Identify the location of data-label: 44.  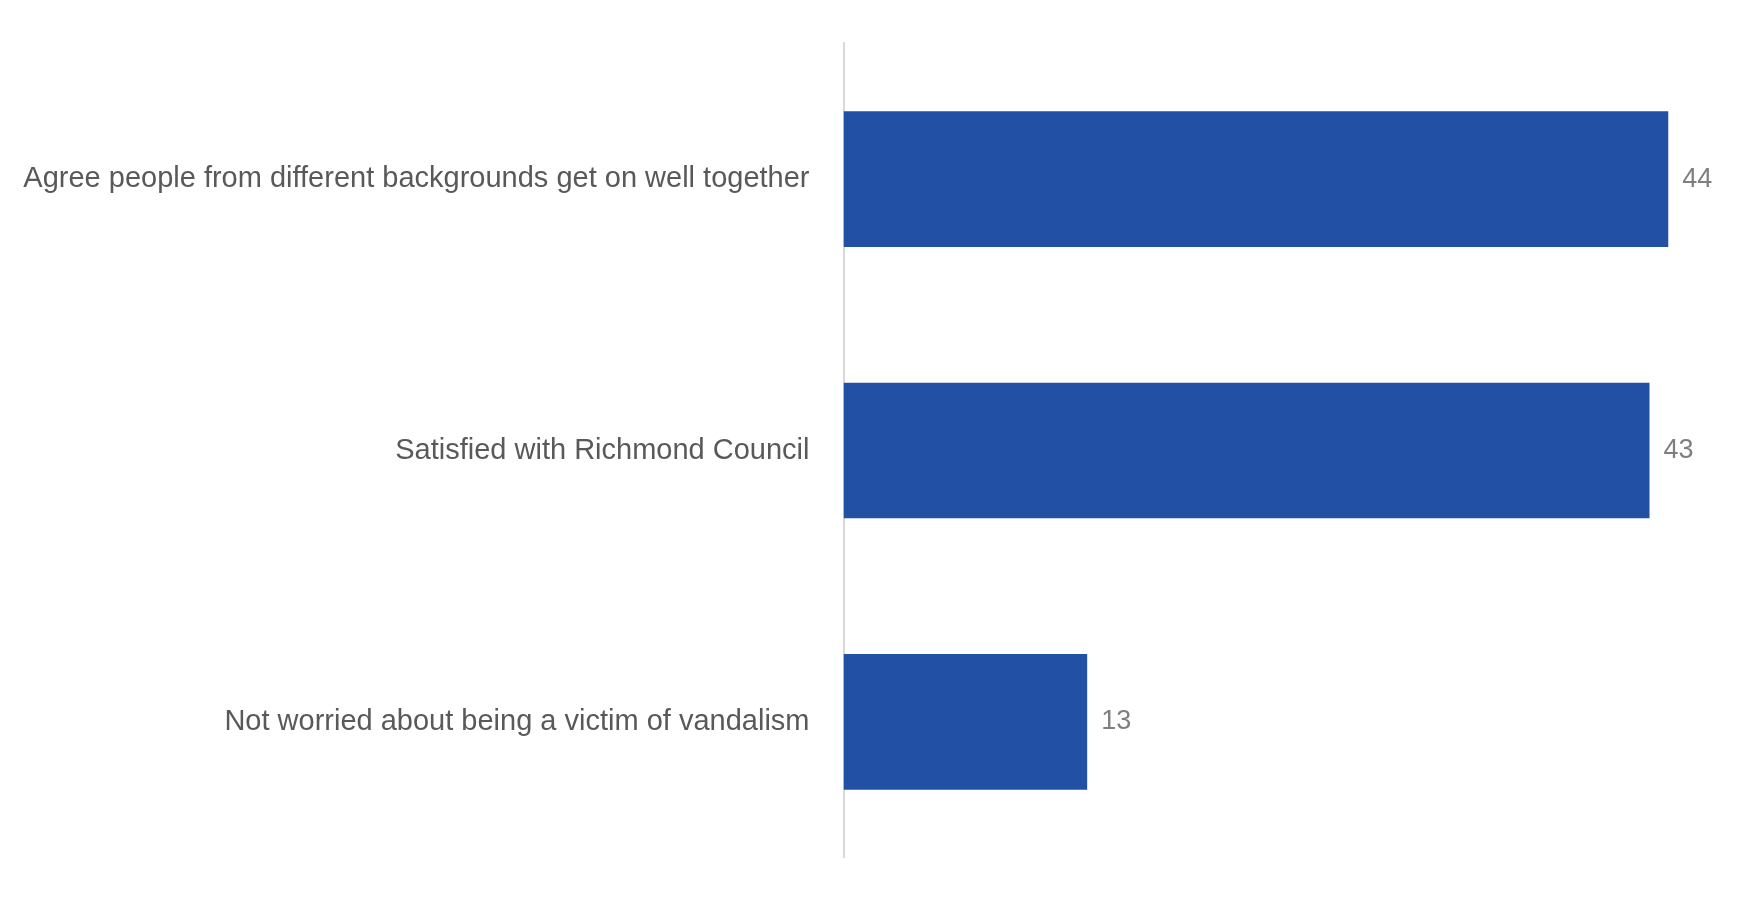
(1697, 177).